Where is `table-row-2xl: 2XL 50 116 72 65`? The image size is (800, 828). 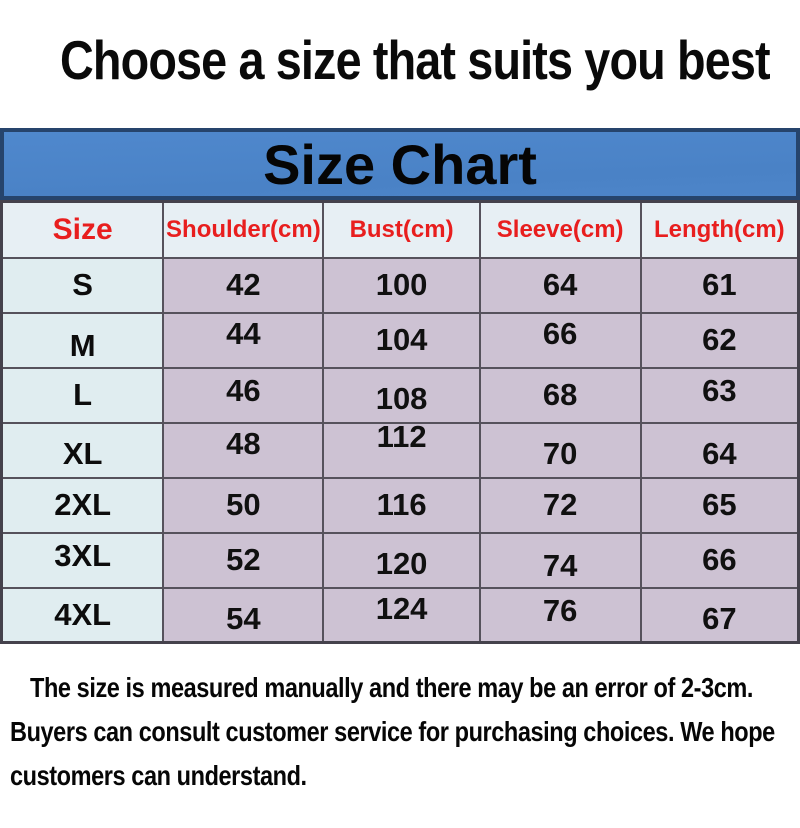 table-row-2xl: 2XL 50 116 72 65 is located at coordinates (400, 505).